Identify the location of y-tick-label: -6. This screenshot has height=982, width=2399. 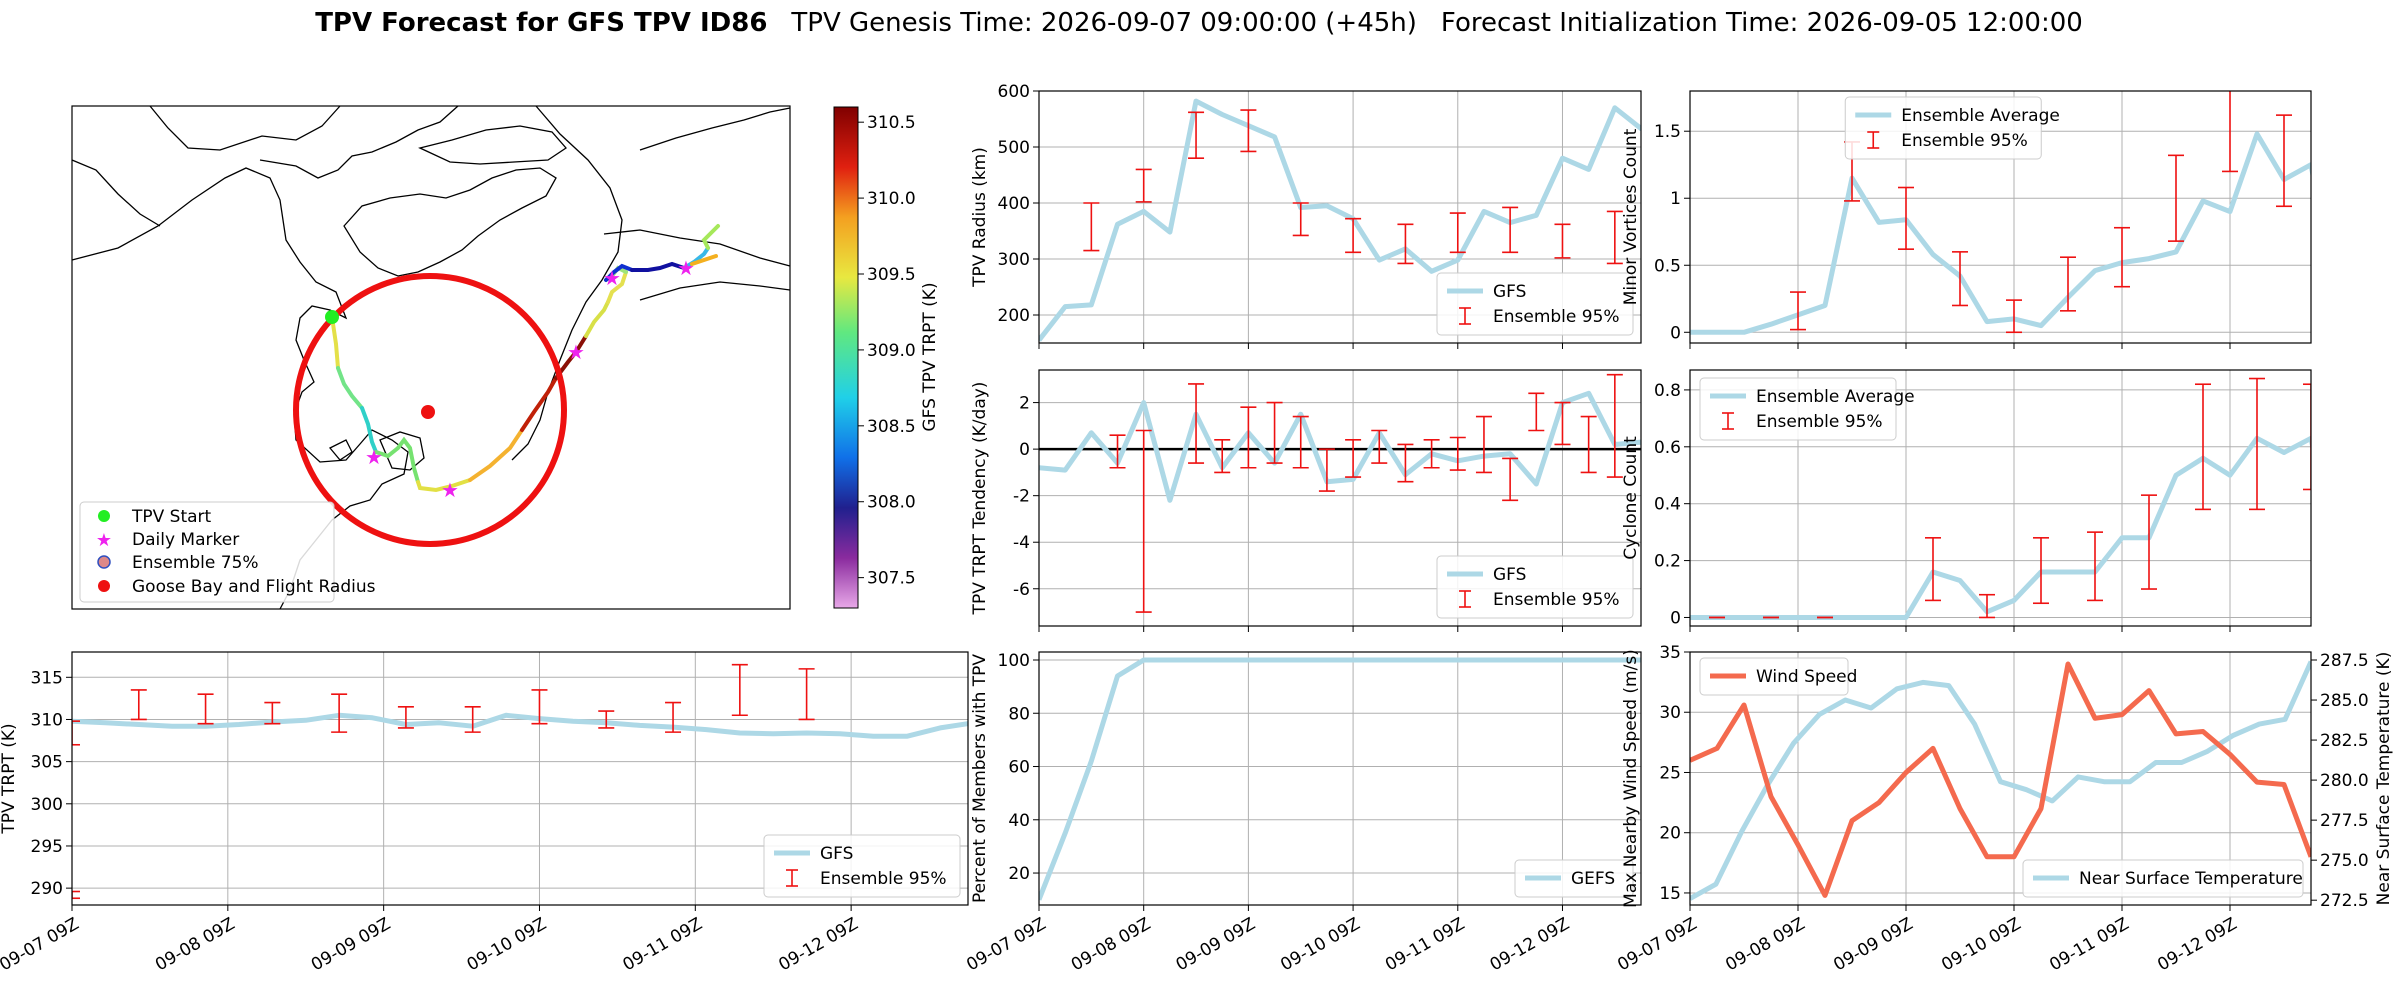
(1021, 590).